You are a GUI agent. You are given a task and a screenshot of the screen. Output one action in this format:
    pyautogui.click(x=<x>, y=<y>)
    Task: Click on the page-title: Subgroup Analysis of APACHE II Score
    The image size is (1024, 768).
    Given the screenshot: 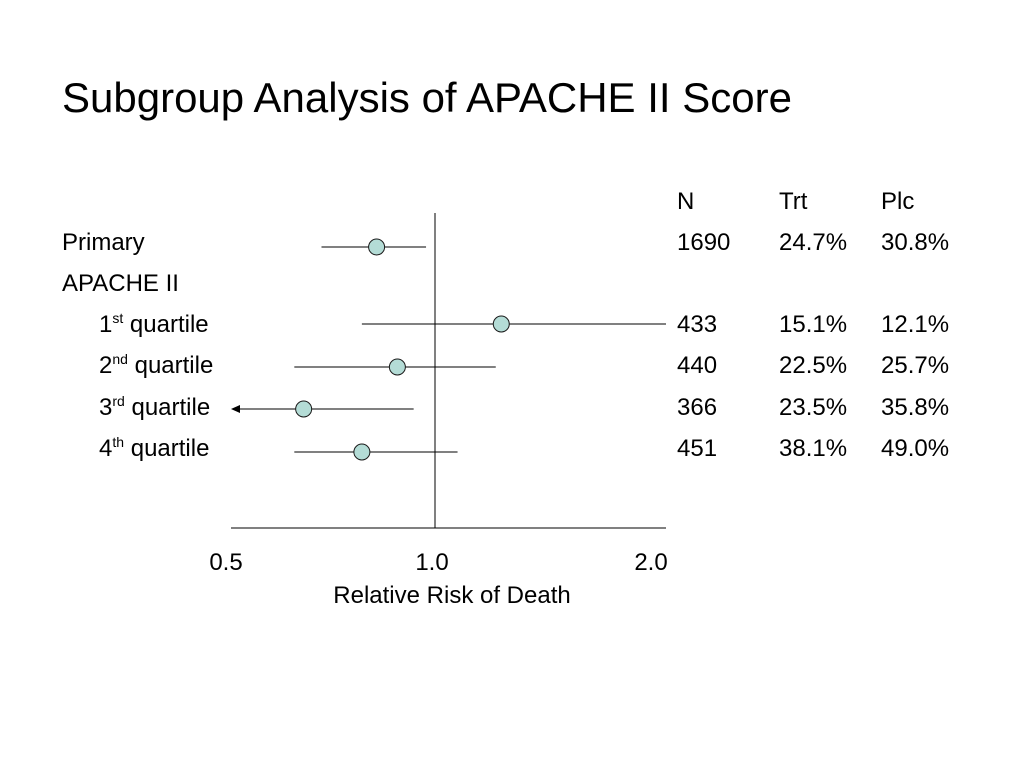 What is the action you would take?
    pyautogui.click(x=427, y=97)
    